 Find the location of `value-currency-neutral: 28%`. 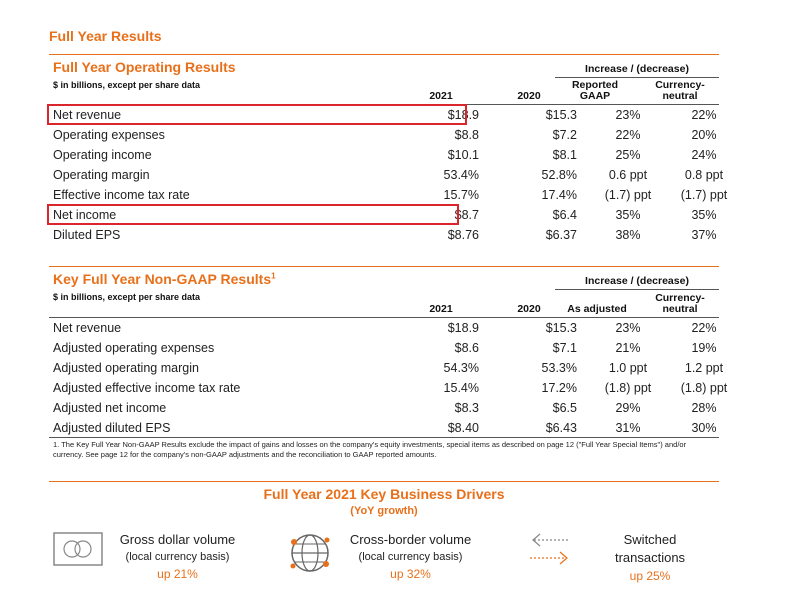

value-currency-neutral: 28% is located at coordinates (704, 408).